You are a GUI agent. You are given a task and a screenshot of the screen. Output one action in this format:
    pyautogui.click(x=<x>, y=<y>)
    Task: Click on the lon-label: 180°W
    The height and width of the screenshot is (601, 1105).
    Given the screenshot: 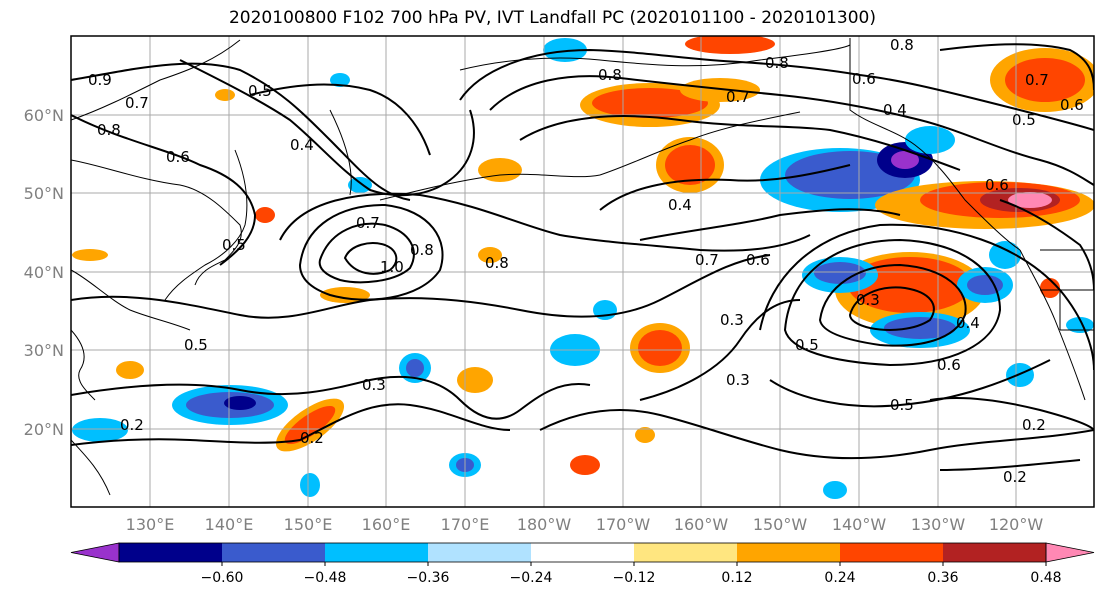 What is the action you would take?
    pyautogui.click(x=544, y=524)
    